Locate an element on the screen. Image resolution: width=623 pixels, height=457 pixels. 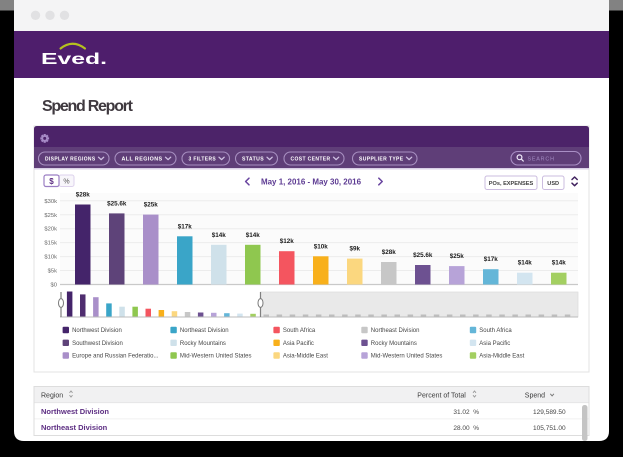
svg-text: ALL REGIONS is located at coordinates (142, 160).